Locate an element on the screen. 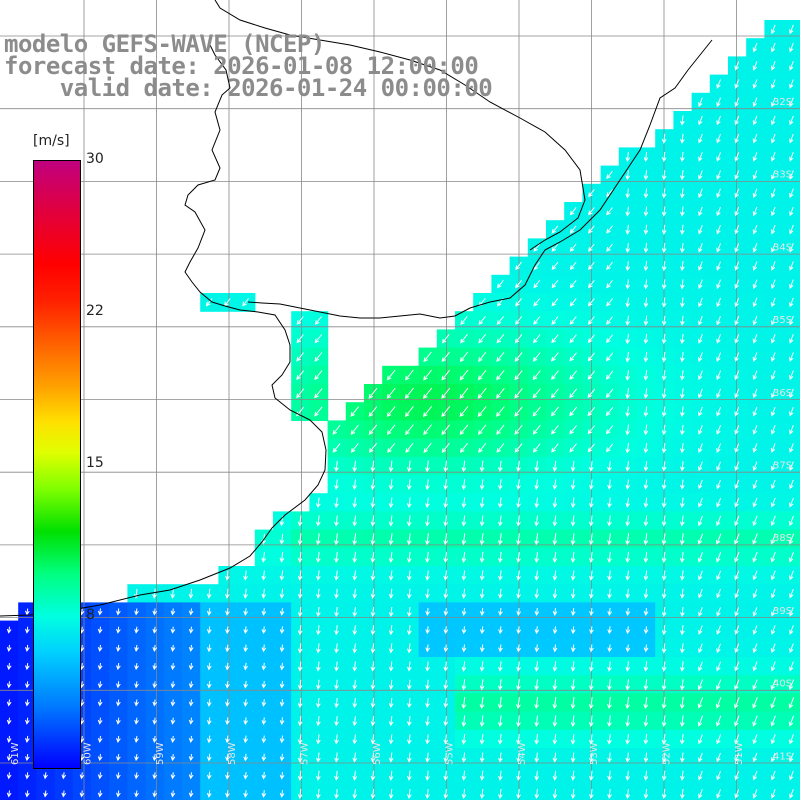 The width and height of the screenshot is (800, 800). lon-label: 53W is located at coordinates (594, 753).